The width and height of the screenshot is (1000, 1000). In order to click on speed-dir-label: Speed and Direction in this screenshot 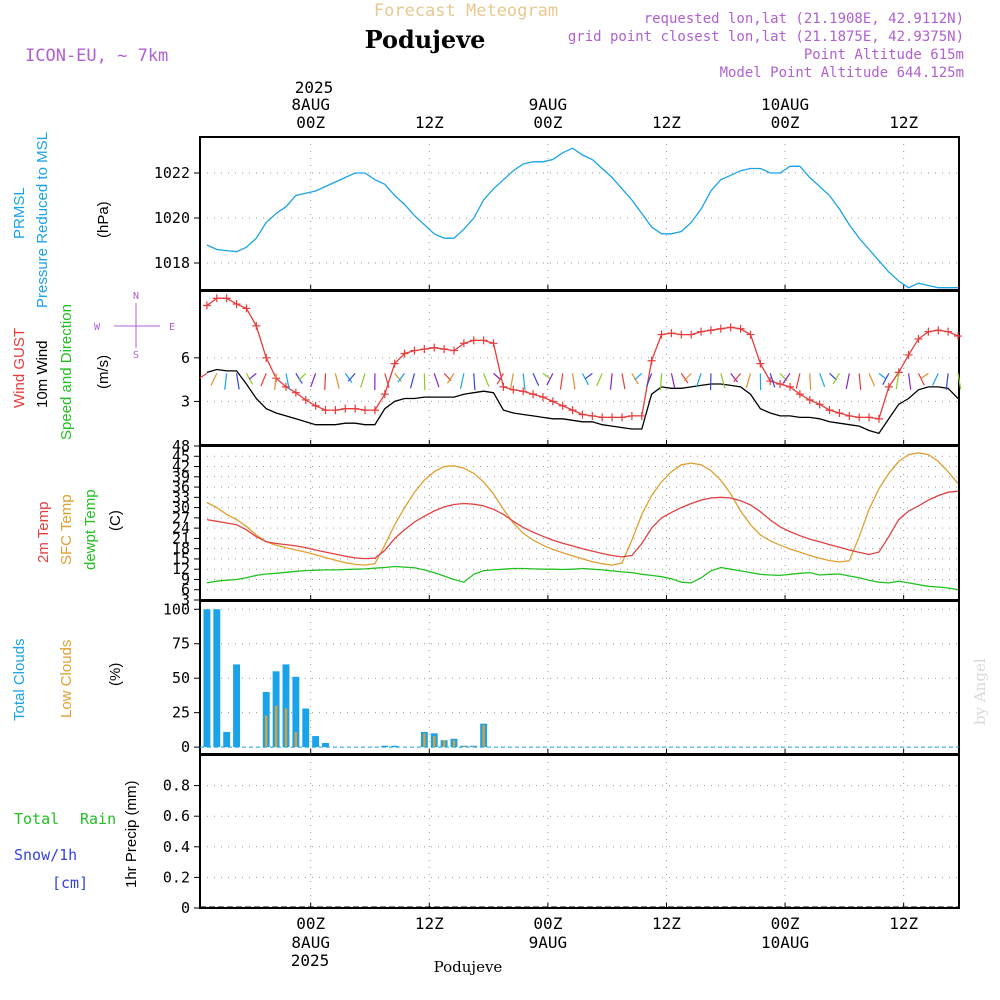, I will do `click(66, 372)`.